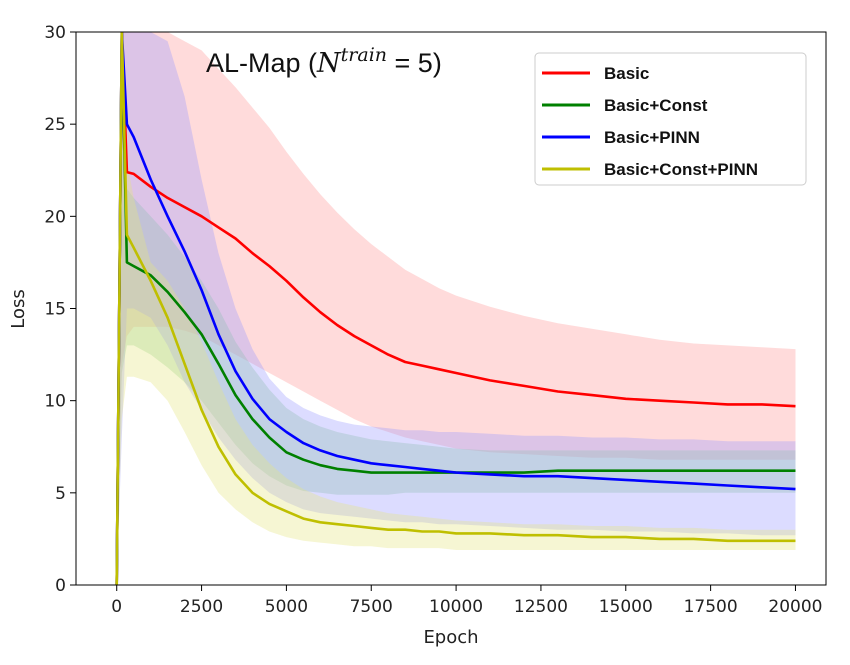 This screenshot has width=850, height=665. What do you see at coordinates (626, 607) in the screenshot?
I see `x-tick-label: 15000` at bounding box center [626, 607].